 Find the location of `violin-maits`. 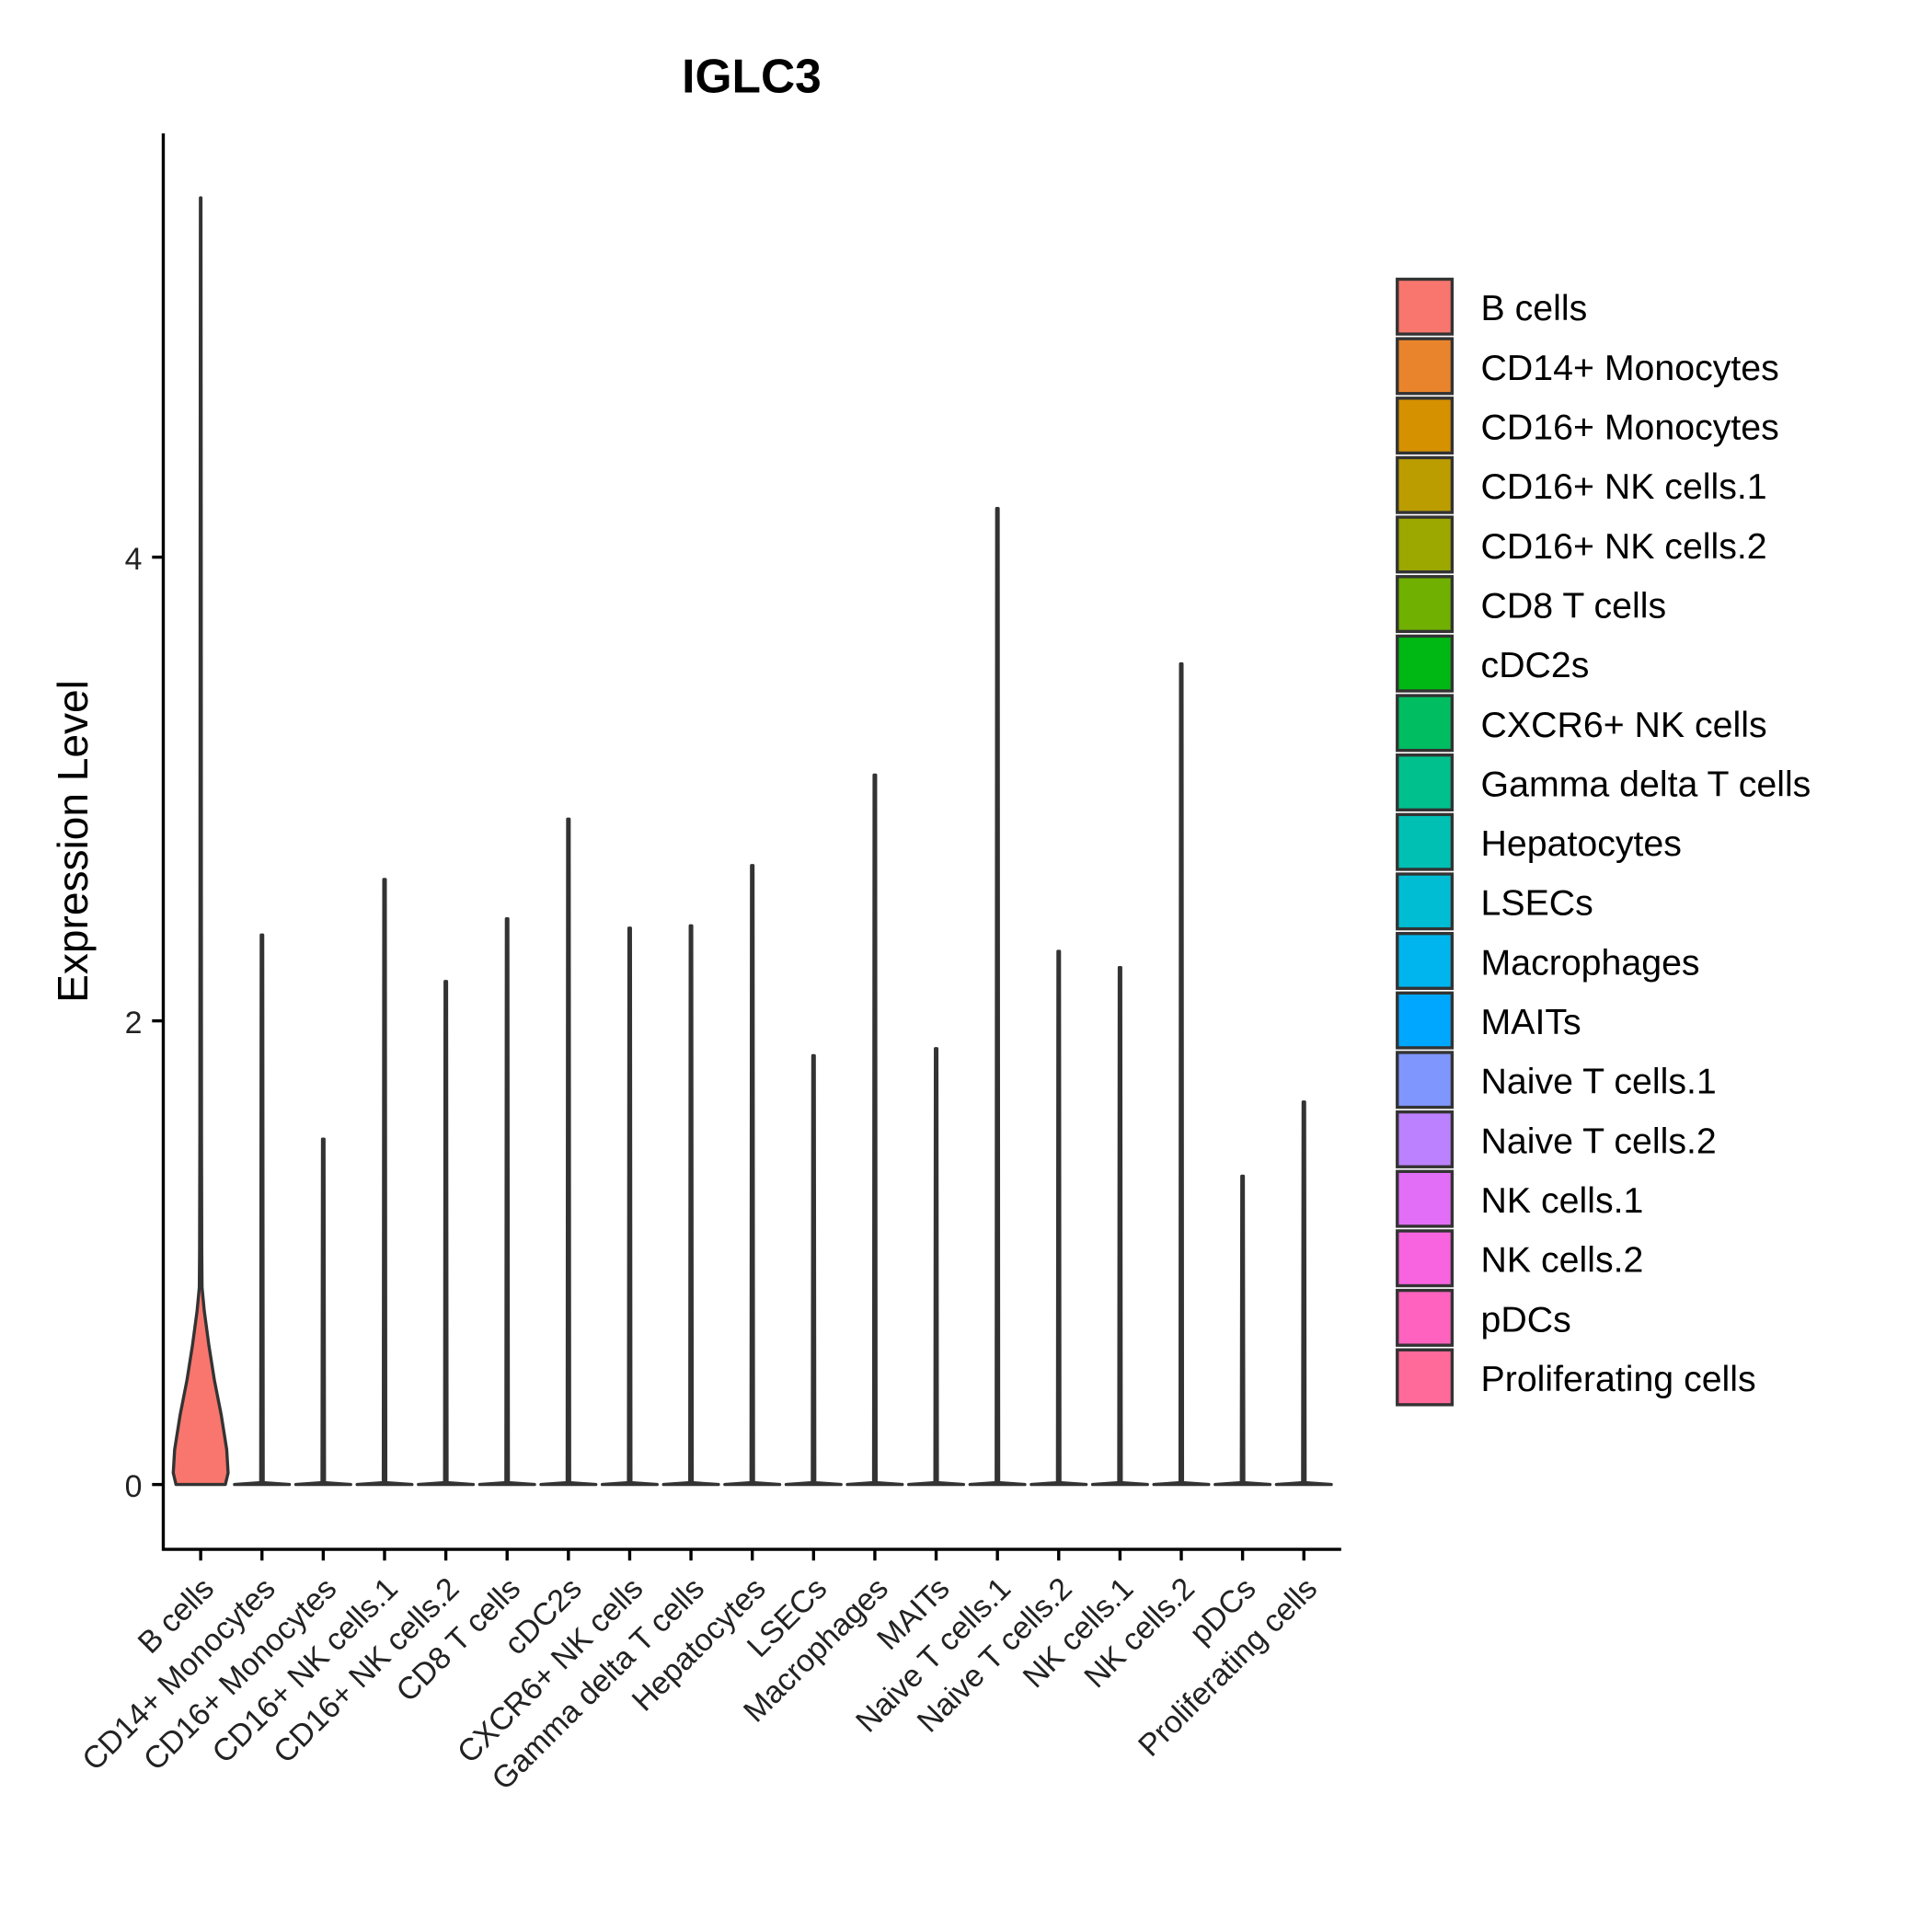

violin-maits is located at coordinates (936, 1267).